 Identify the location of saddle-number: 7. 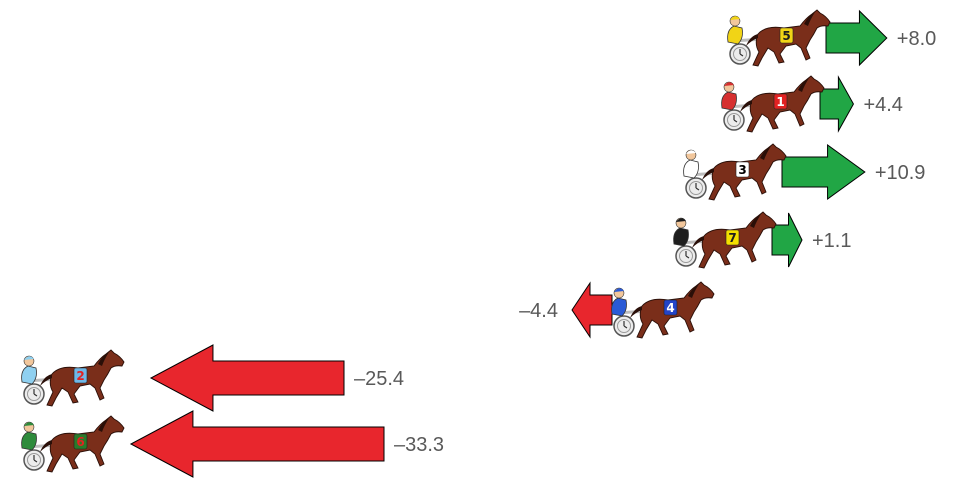
(732, 238).